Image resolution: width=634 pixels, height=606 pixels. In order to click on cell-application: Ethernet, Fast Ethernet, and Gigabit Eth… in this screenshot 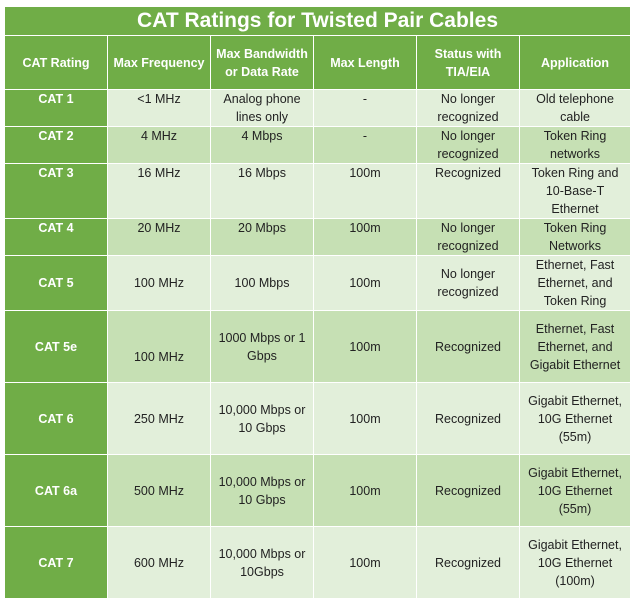, I will do `click(575, 346)`.